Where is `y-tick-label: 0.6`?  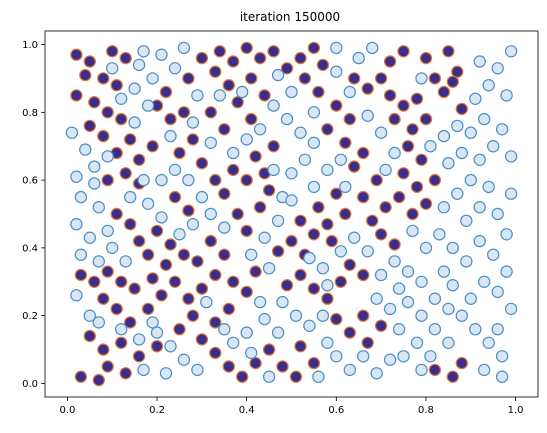 y-tick-label: 0.6 is located at coordinates (30, 181).